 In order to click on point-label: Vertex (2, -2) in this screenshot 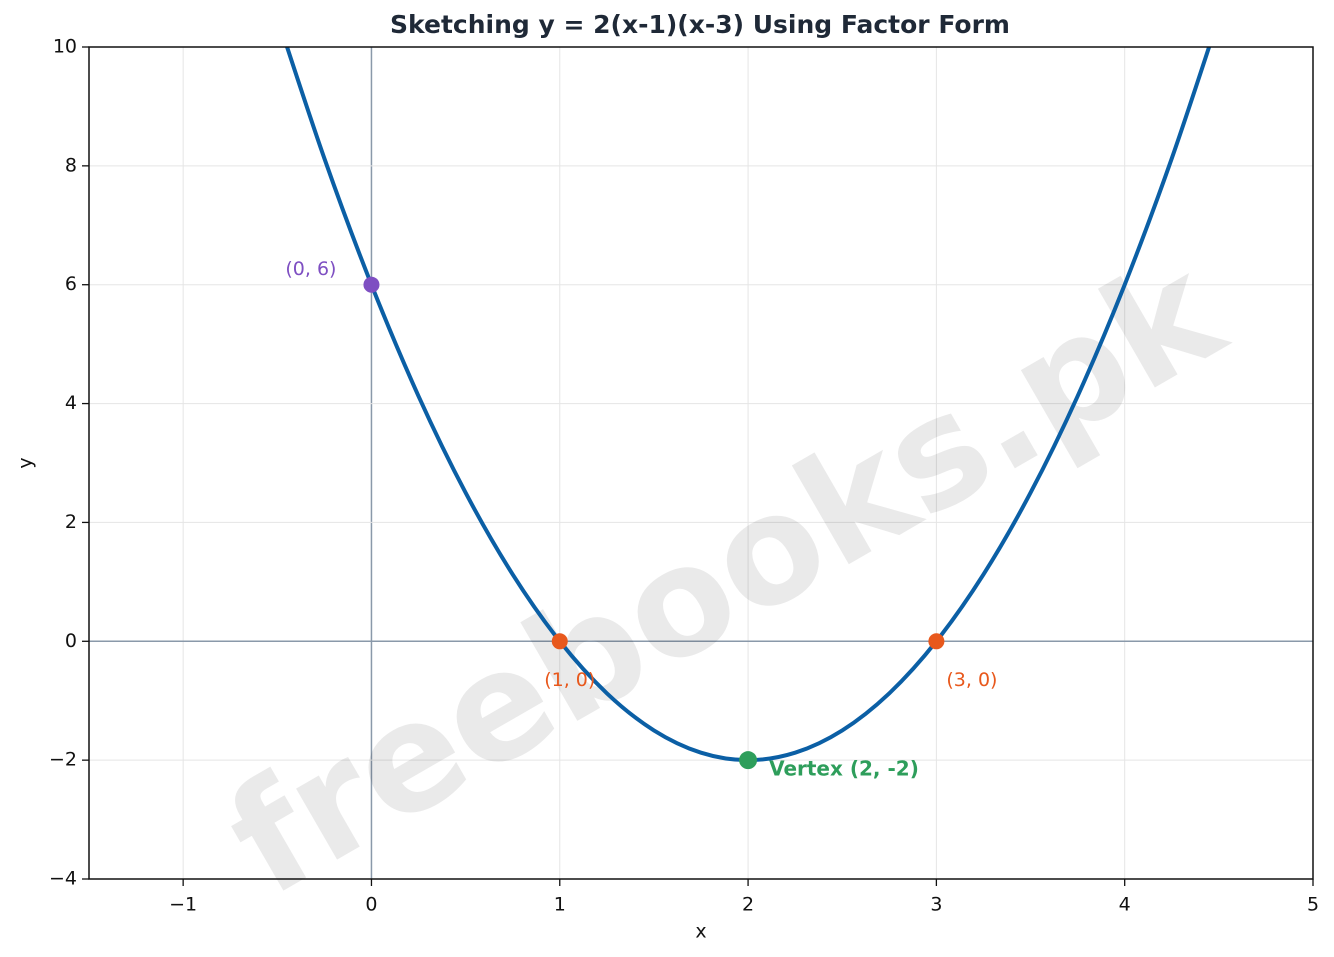, I will do `click(844, 769)`.